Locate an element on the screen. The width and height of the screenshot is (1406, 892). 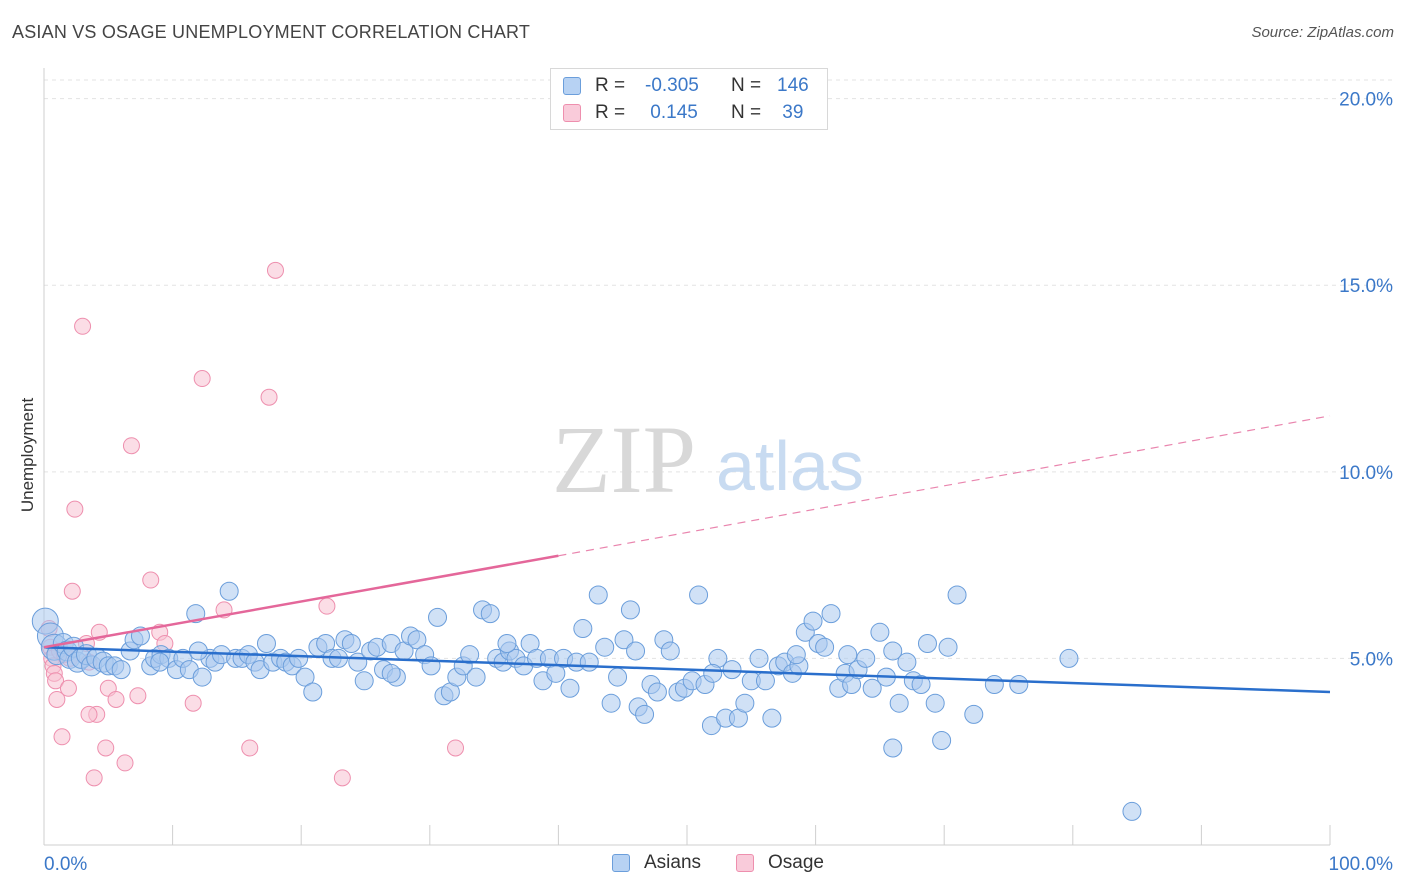
source-label: Source: ZipAtlas.com is located at coordinates (1322, 32).